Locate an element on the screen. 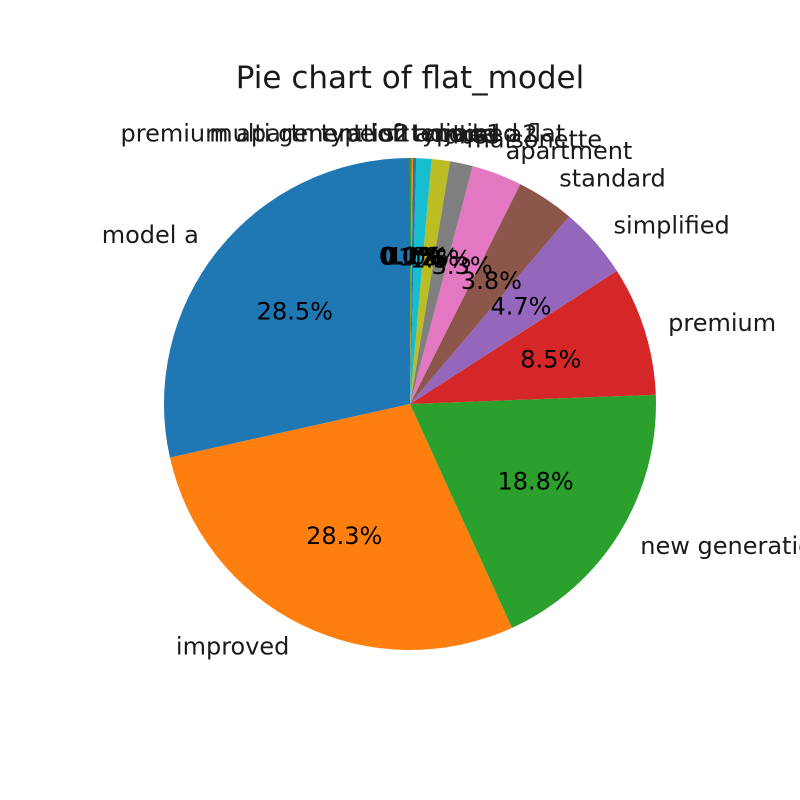 The width and height of the screenshot is (800, 800). percent-label: 4.7% is located at coordinates (521, 307).